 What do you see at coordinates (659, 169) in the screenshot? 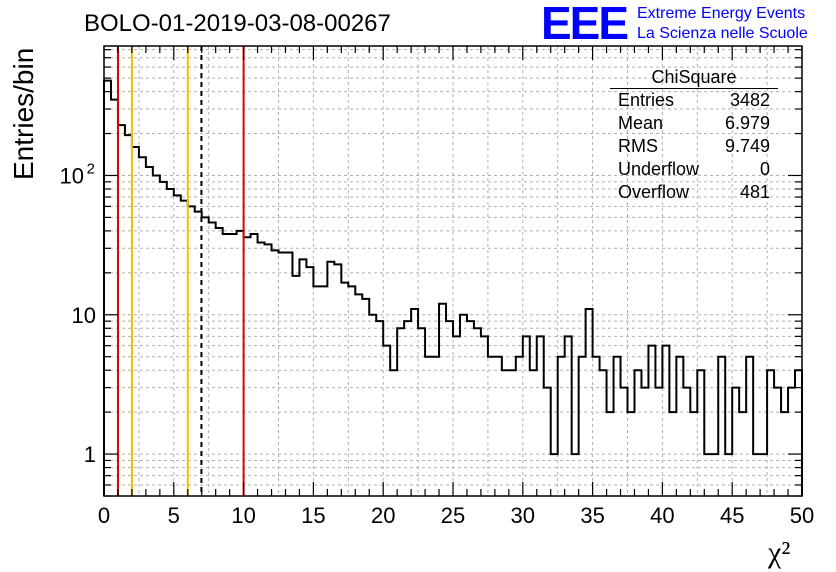
I see `stats-label: Underflow` at bounding box center [659, 169].